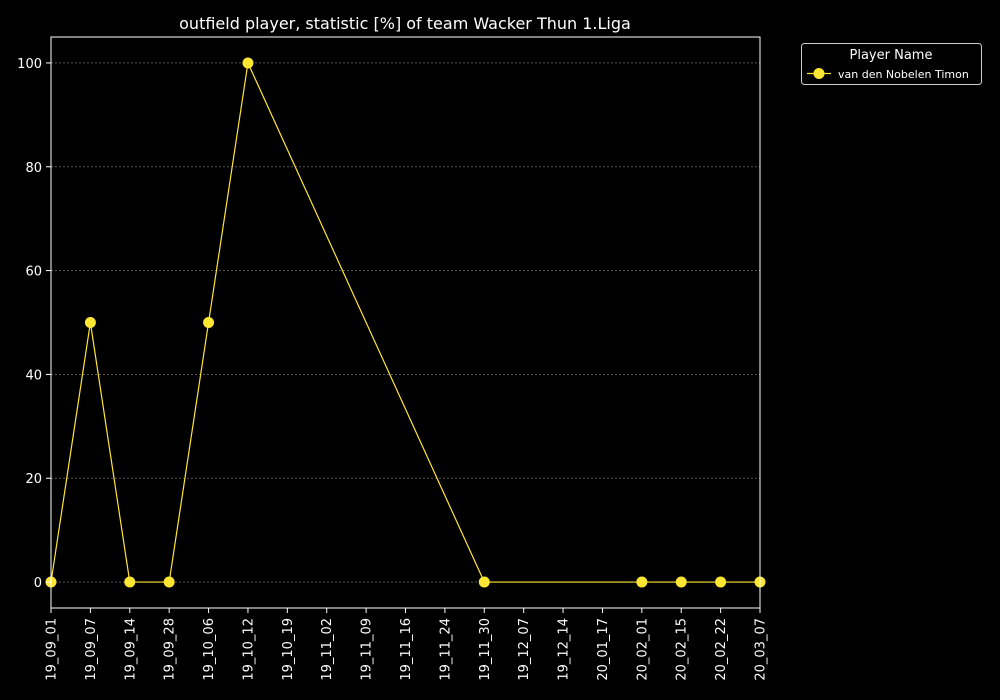  What do you see at coordinates (721, 649) in the screenshot?
I see `x-tick-label: 20_02_22` at bounding box center [721, 649].